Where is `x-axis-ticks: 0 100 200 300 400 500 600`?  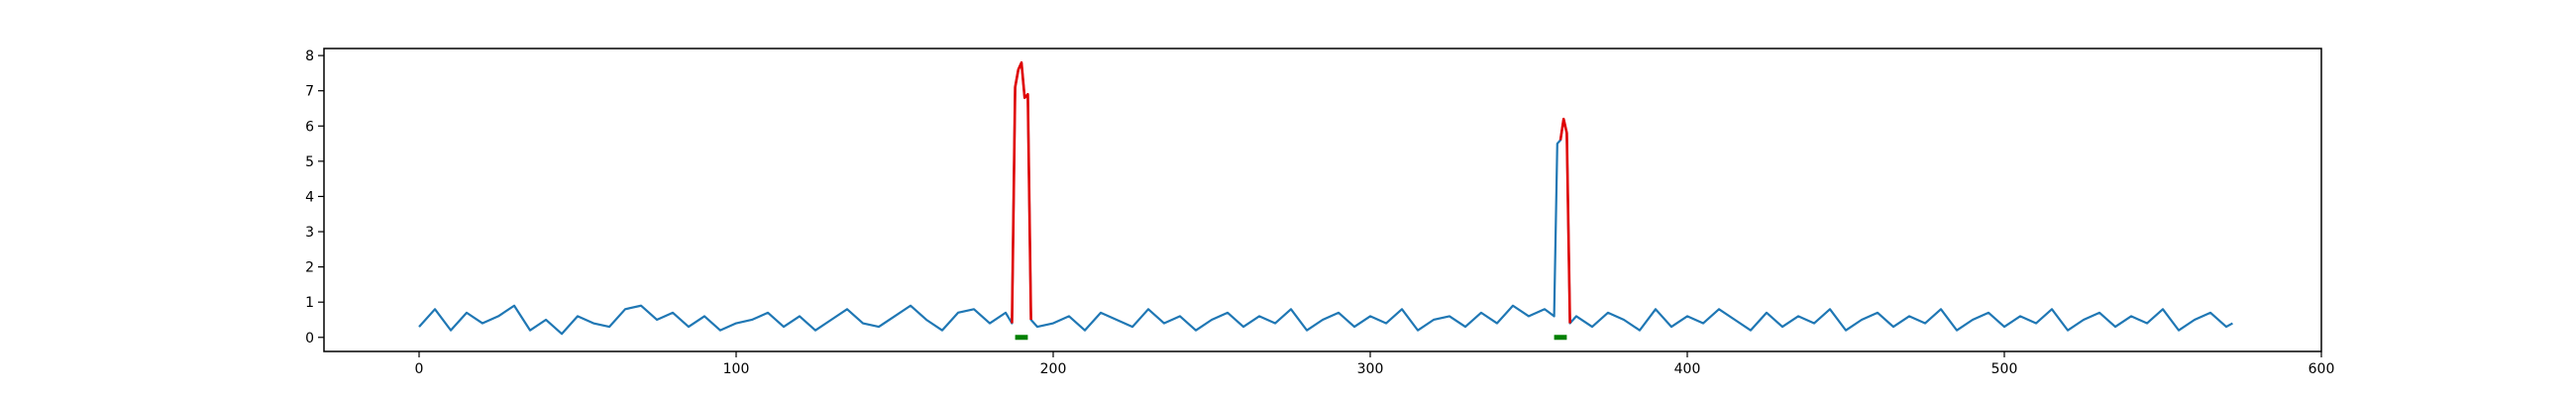 x-axis-ticks: 0 100 200 300 400 500 600 is located at coordinates (1375, 364).